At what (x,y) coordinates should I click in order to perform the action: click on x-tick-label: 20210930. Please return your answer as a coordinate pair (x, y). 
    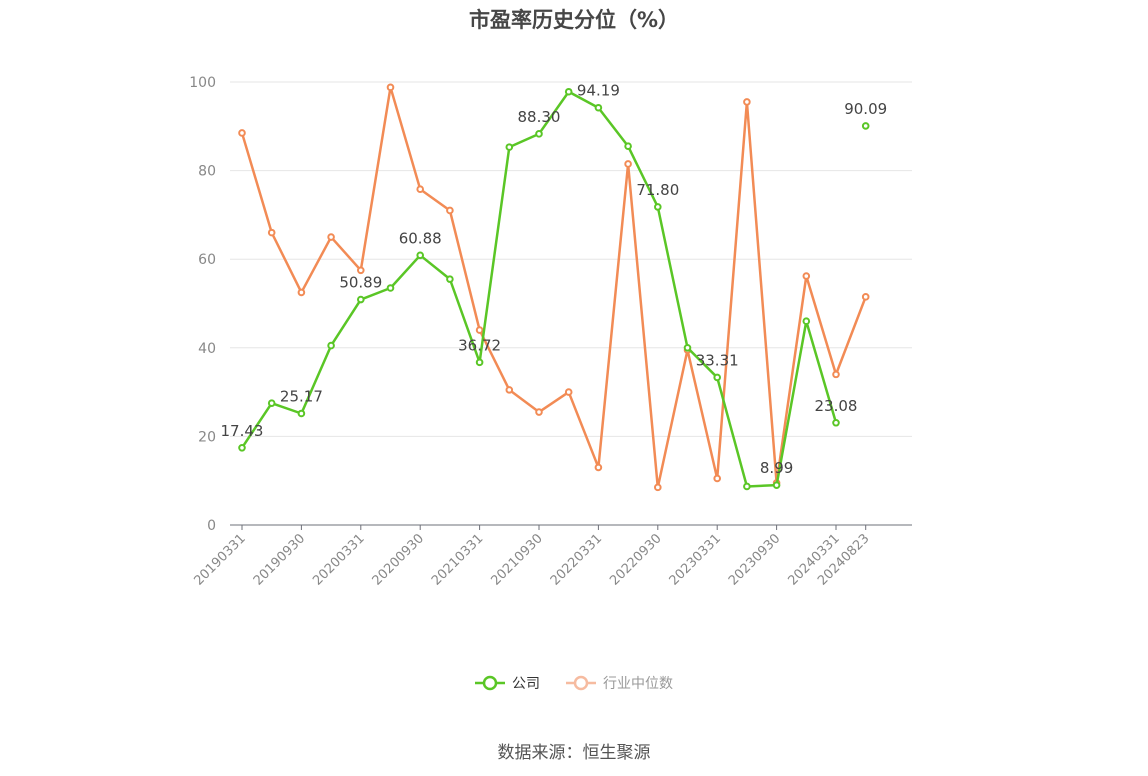
    Looking at the image, I should click on (516, 559).